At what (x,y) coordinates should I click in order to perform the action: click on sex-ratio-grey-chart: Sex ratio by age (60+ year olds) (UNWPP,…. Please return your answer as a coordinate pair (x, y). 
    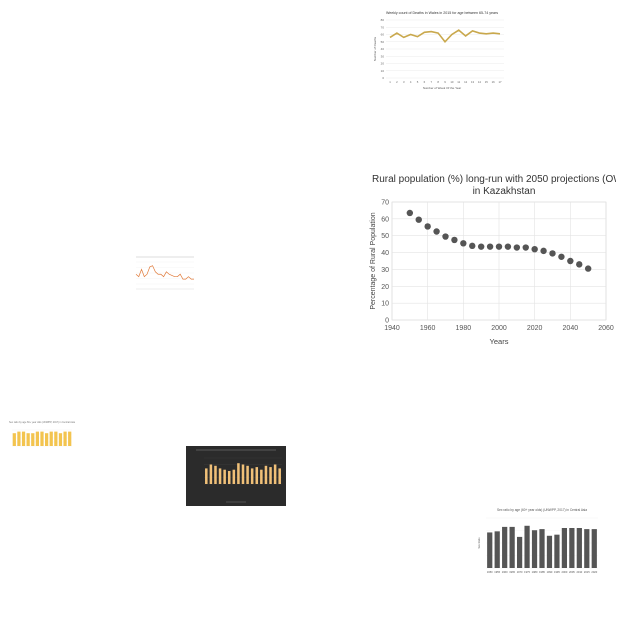
    Looking at the image, I should click on (538, 541).